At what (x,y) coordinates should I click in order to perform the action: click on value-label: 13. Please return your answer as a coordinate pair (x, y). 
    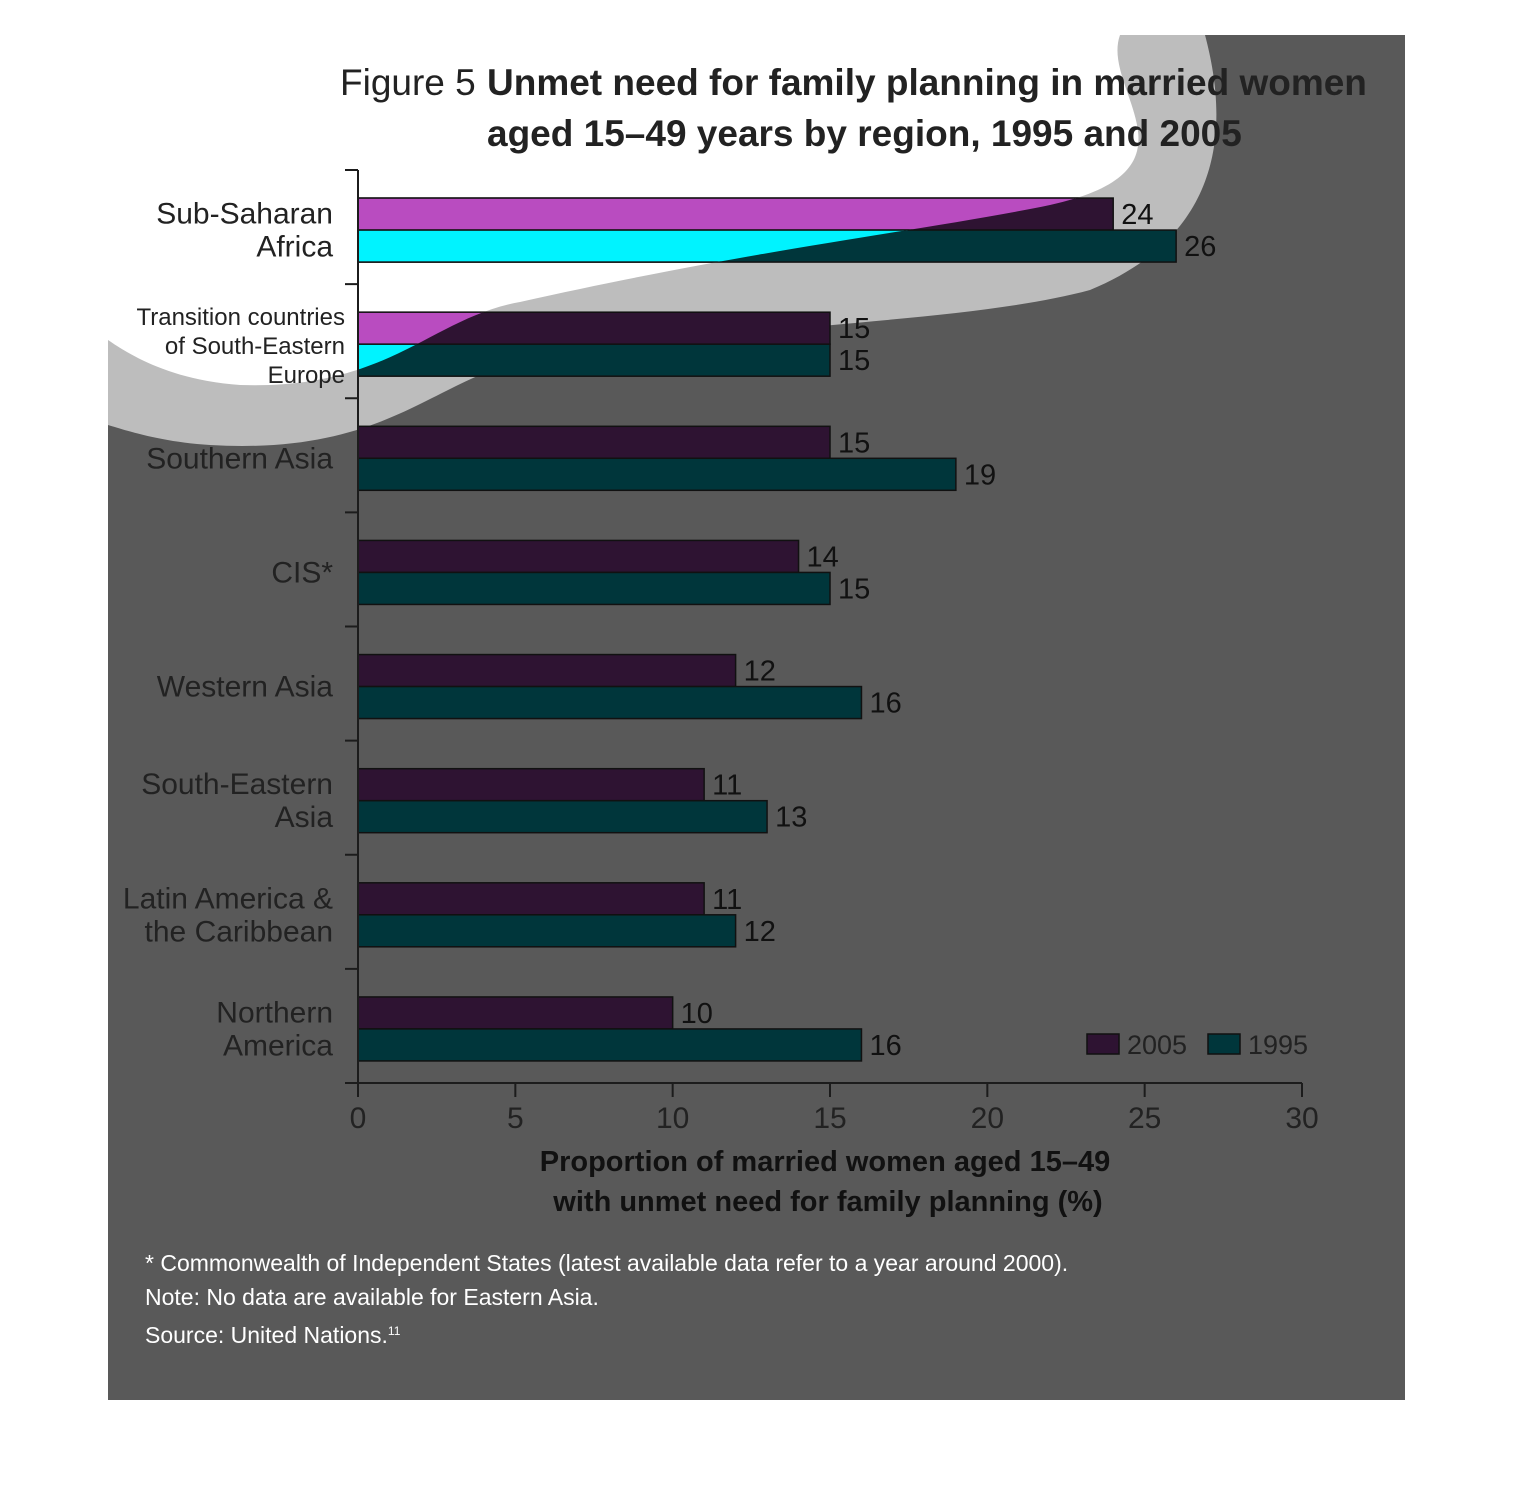
    Looking at the image, I should click on (791, 818).